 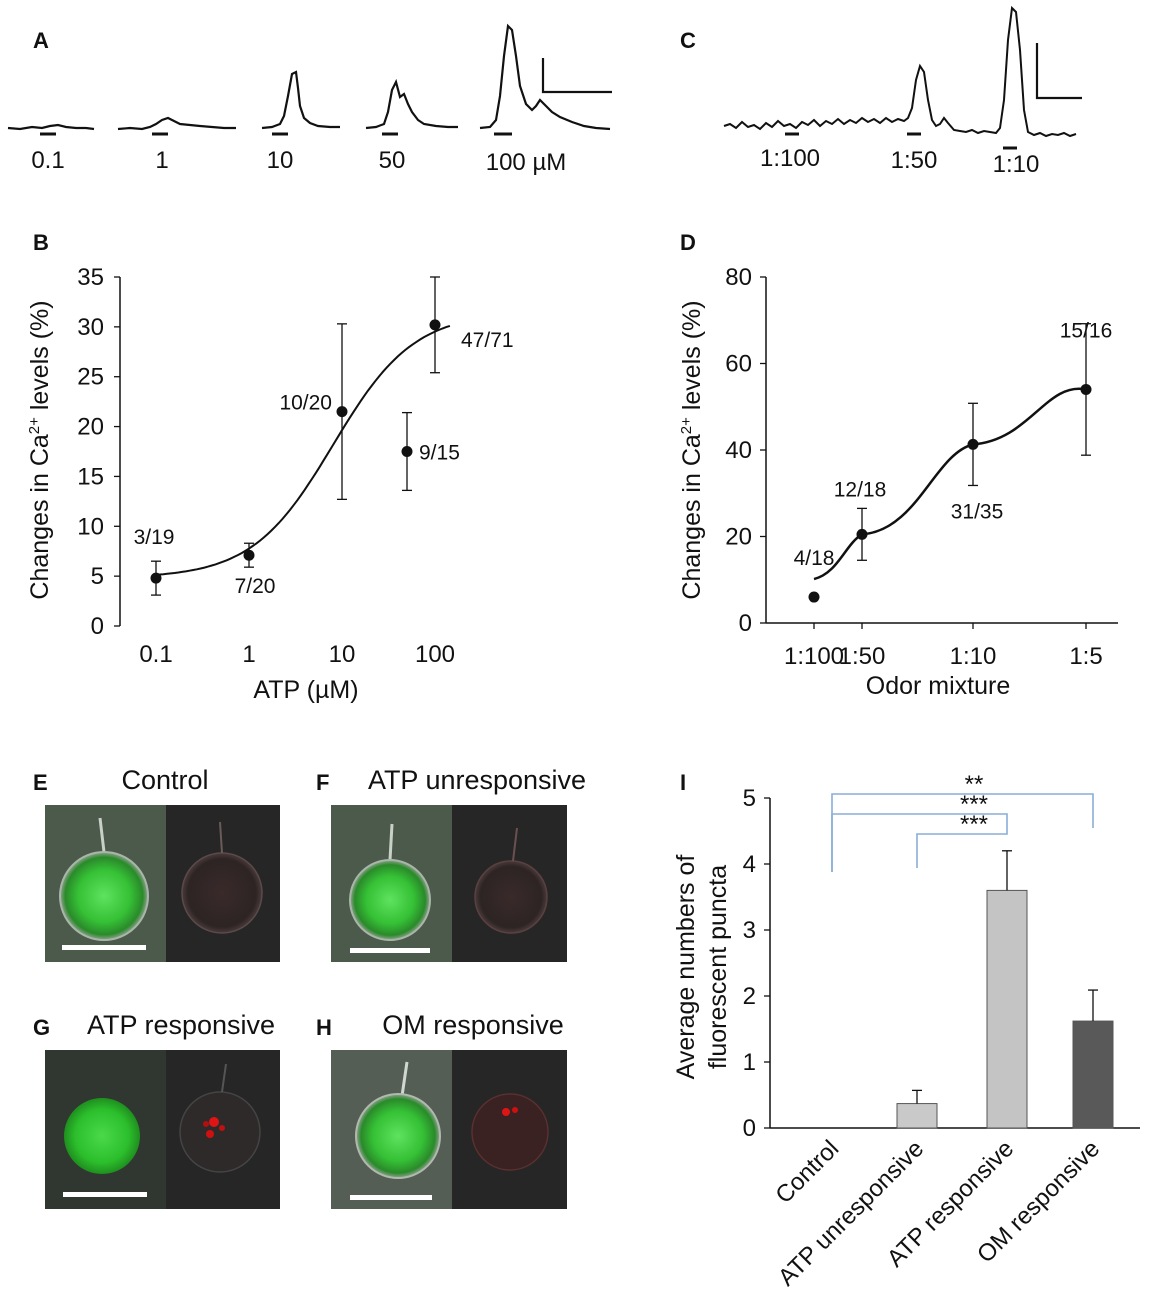 What do you see at coordinates (901, 141) in the screenshot?
I see `panel-c-stim-bars` at bounding box center [901, 141].